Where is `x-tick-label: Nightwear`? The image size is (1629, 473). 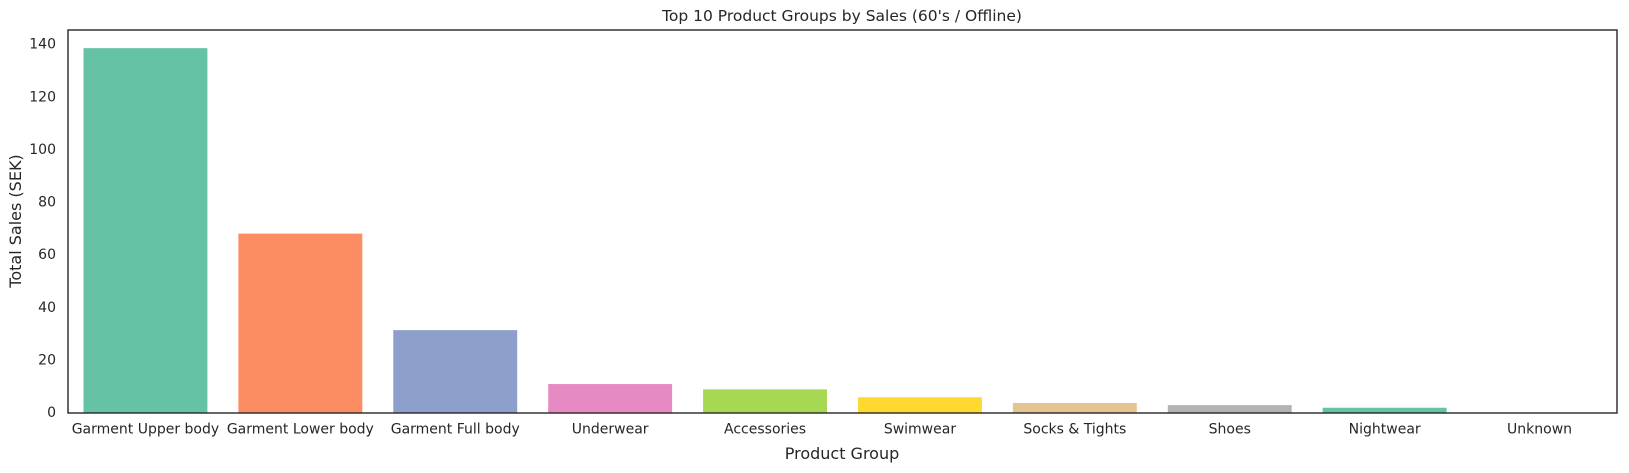
x-tick-label: Nightwear is located at coordinates (1385, 430).